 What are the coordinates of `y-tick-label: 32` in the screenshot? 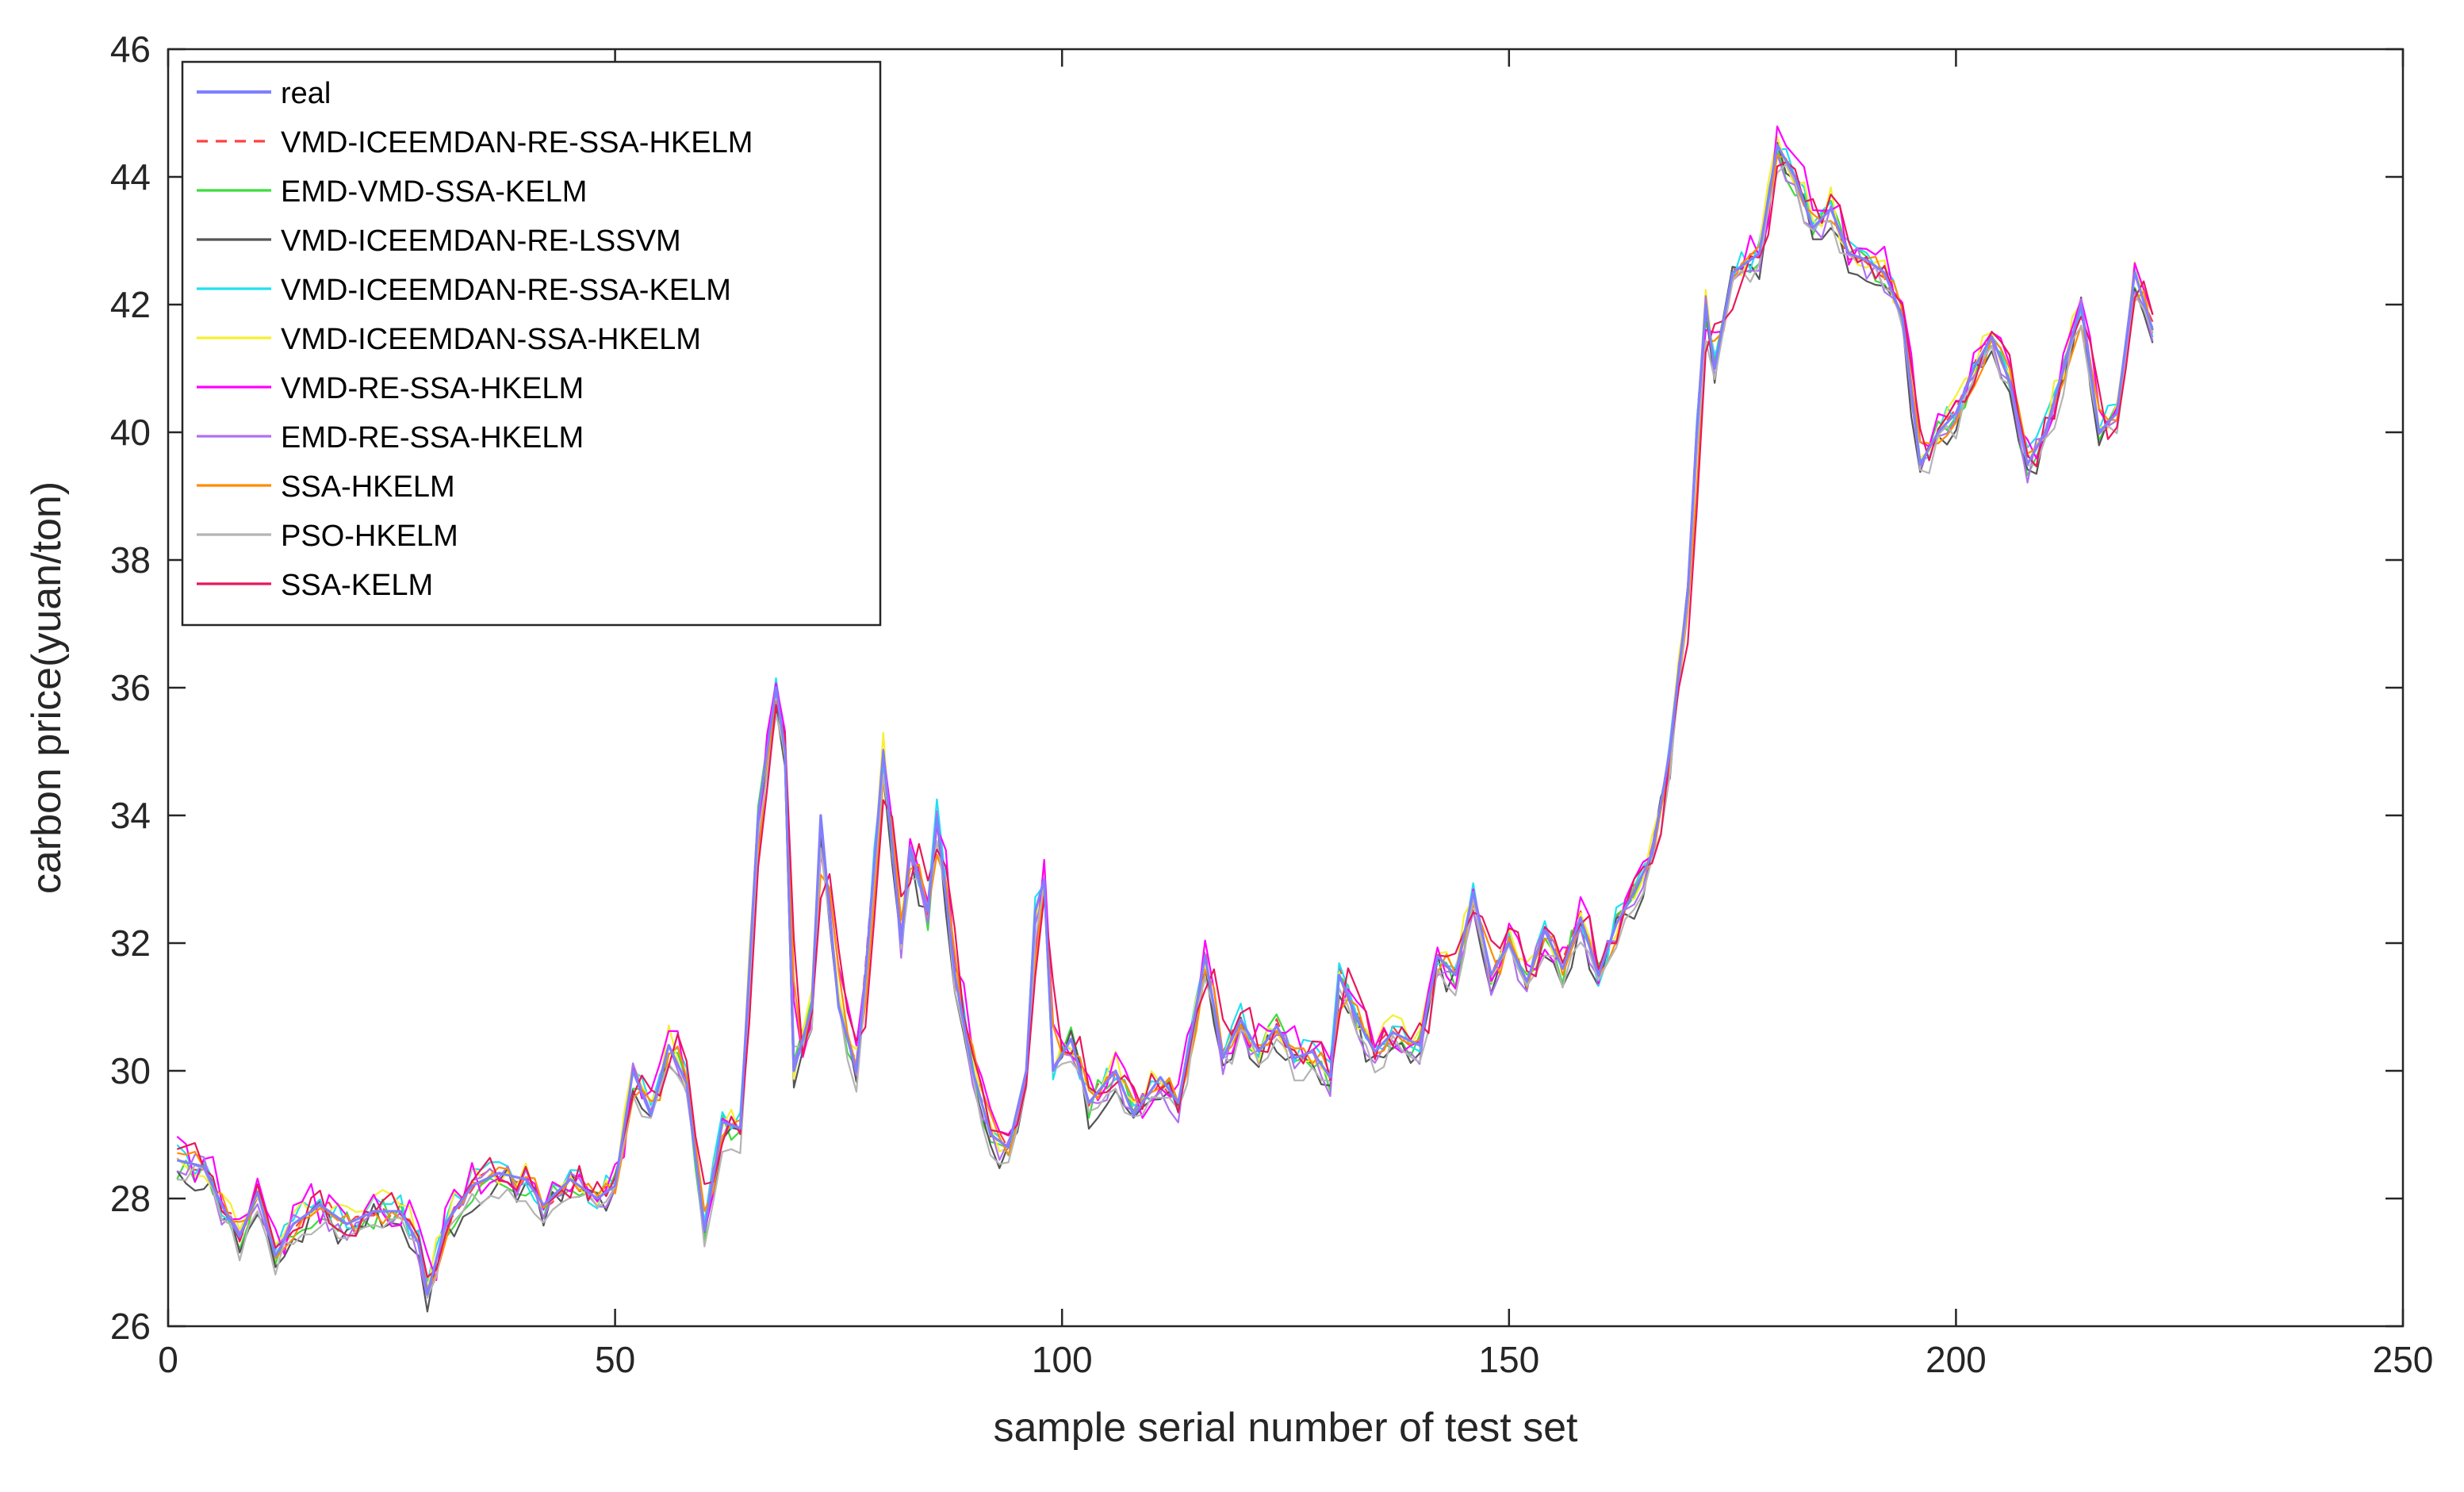 It's located at (130, 943).